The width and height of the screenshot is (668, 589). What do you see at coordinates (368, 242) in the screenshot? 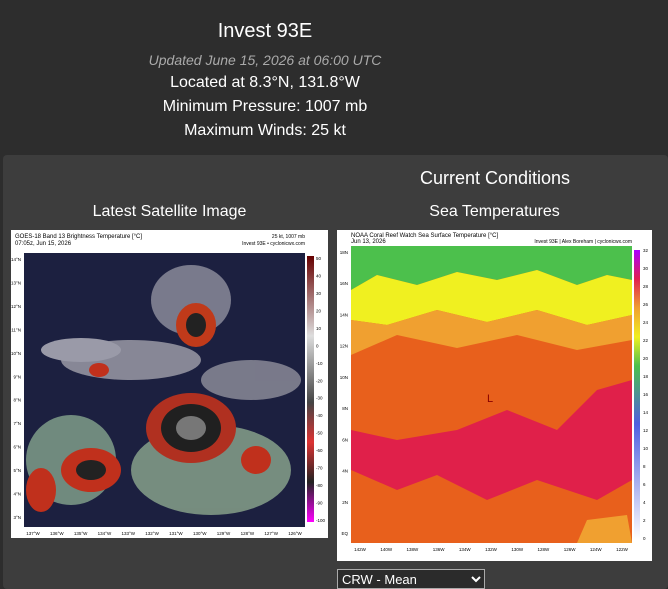
I see `image-time: Jun 13, 2026` at bounding box center [368, 242].